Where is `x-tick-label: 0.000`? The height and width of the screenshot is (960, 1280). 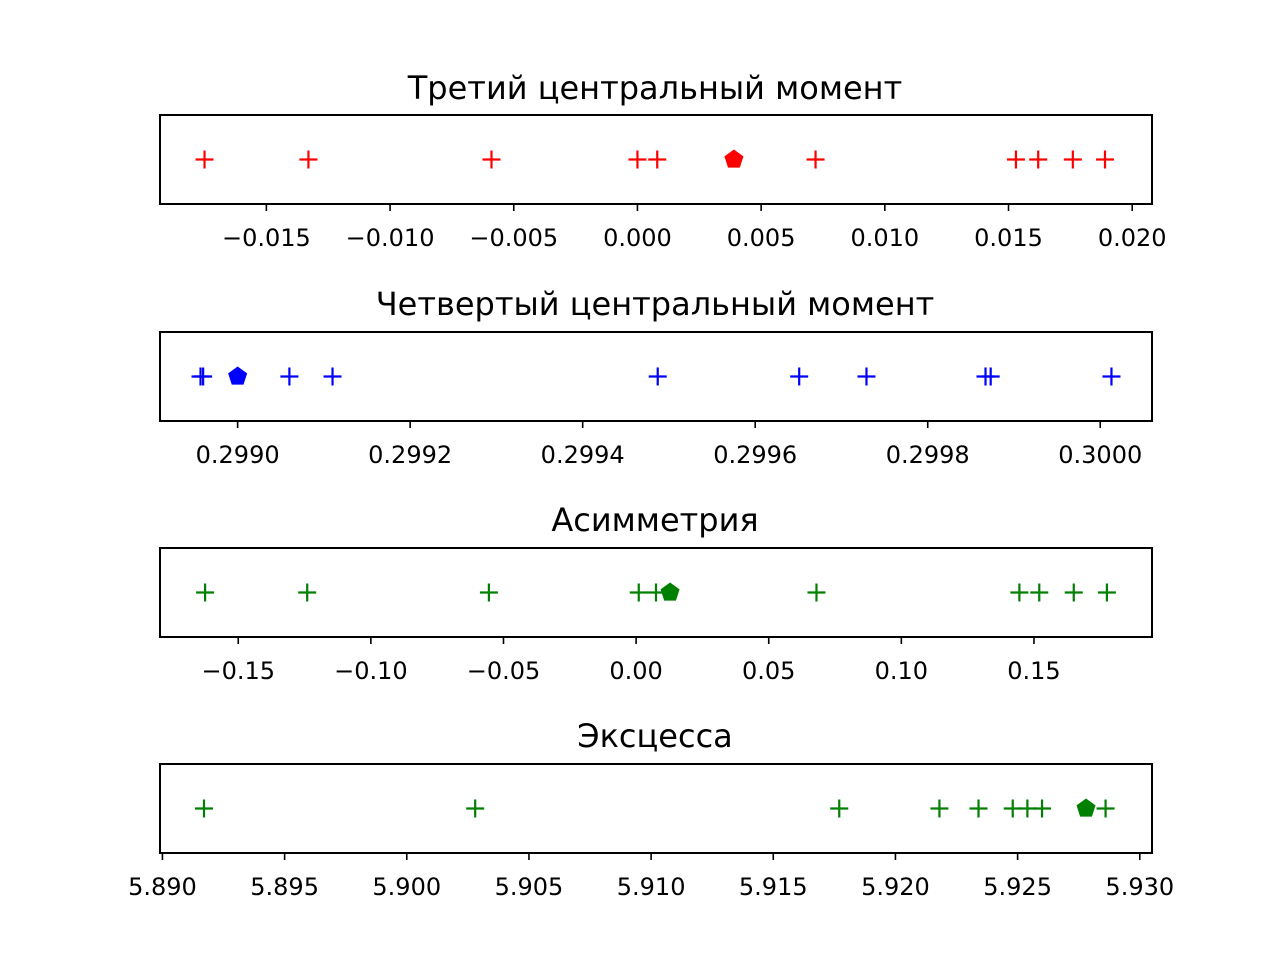 x-tick-label: 0.000 is located at coordinates (637, 238).